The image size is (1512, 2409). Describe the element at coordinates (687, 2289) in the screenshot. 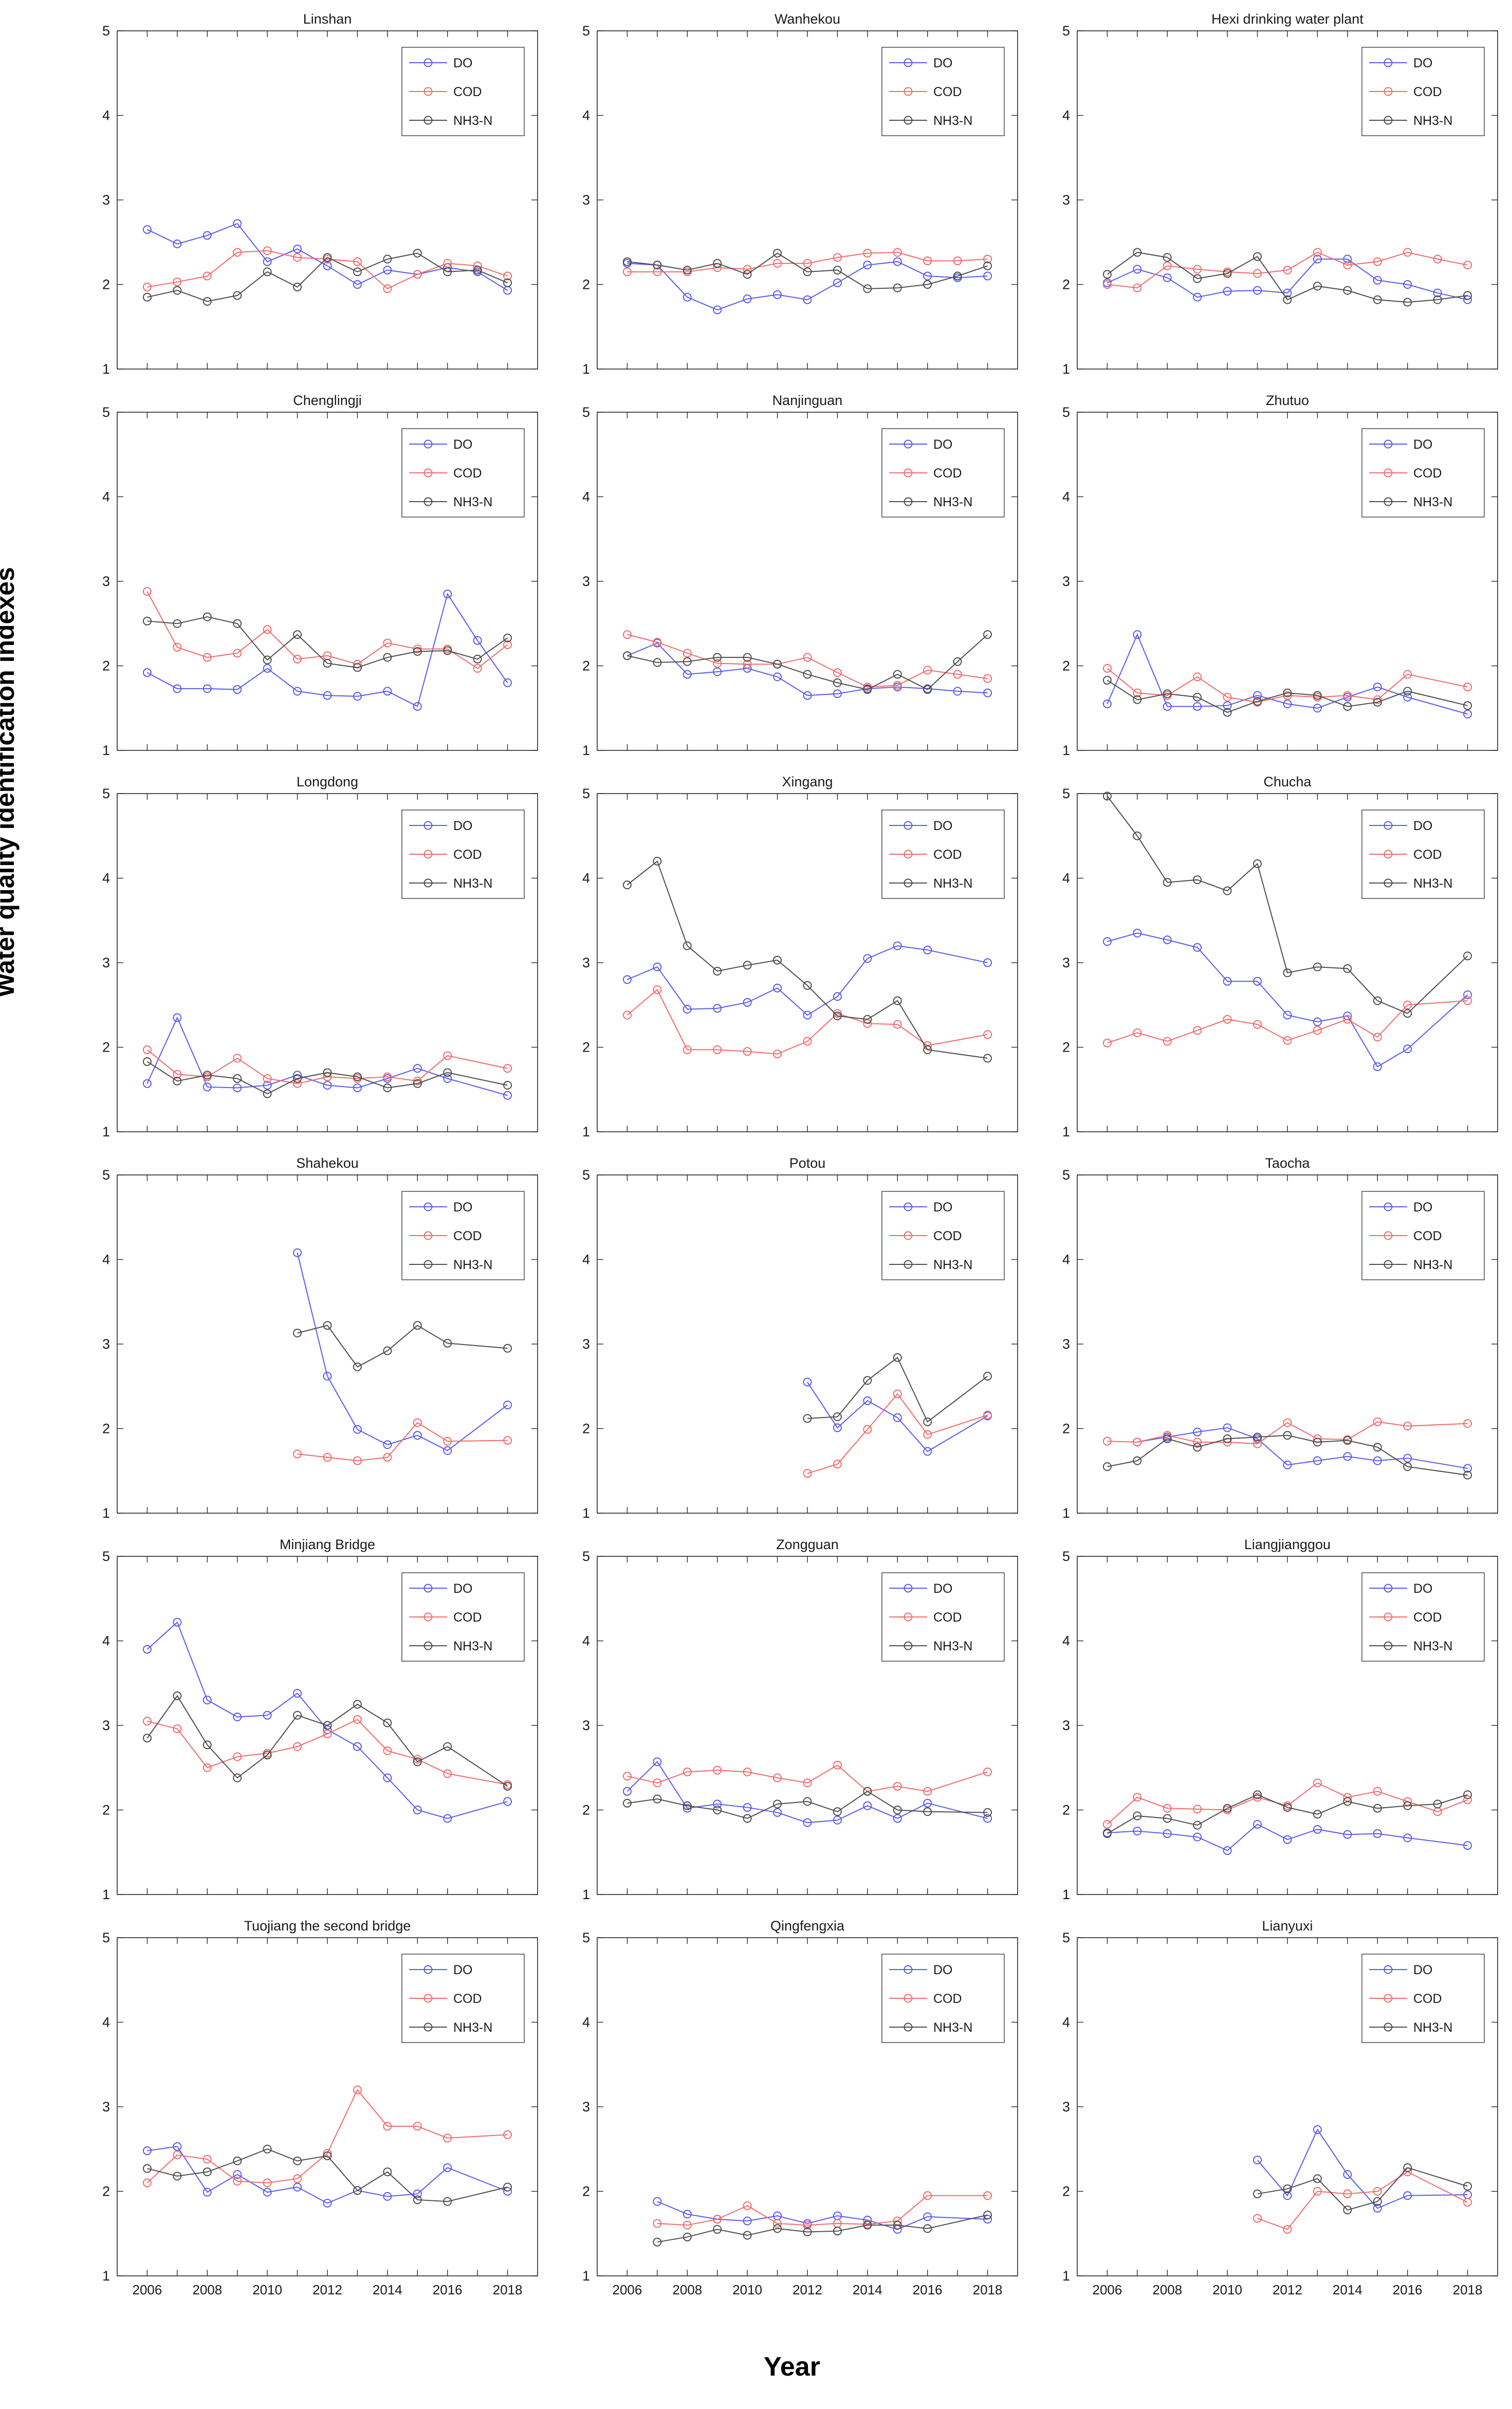

I see `x-tick-label: 2008` at that location.